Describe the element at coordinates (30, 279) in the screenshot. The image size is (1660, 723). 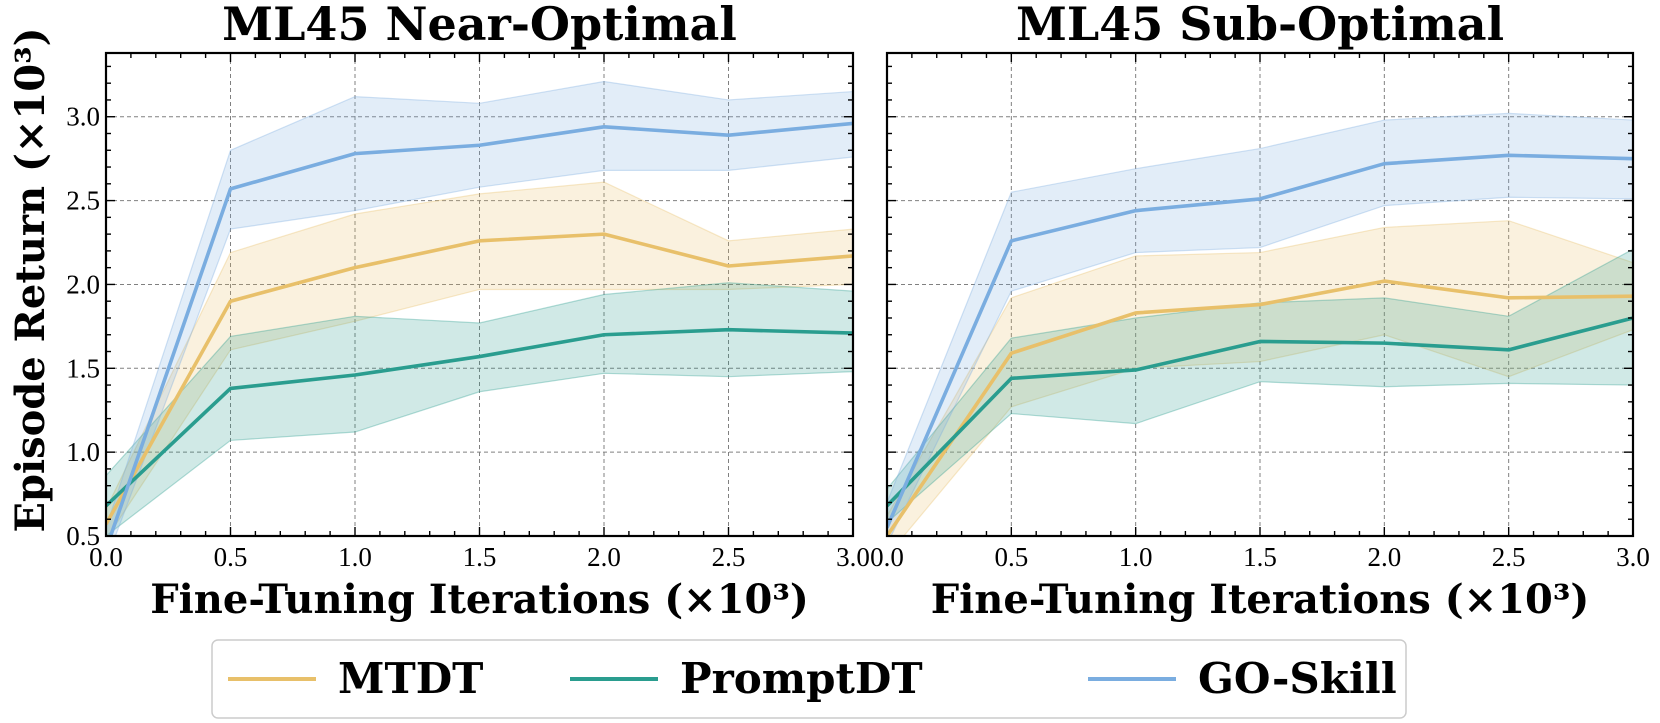
I see `y-axis-label: Episode Return (×10³)` at that location.